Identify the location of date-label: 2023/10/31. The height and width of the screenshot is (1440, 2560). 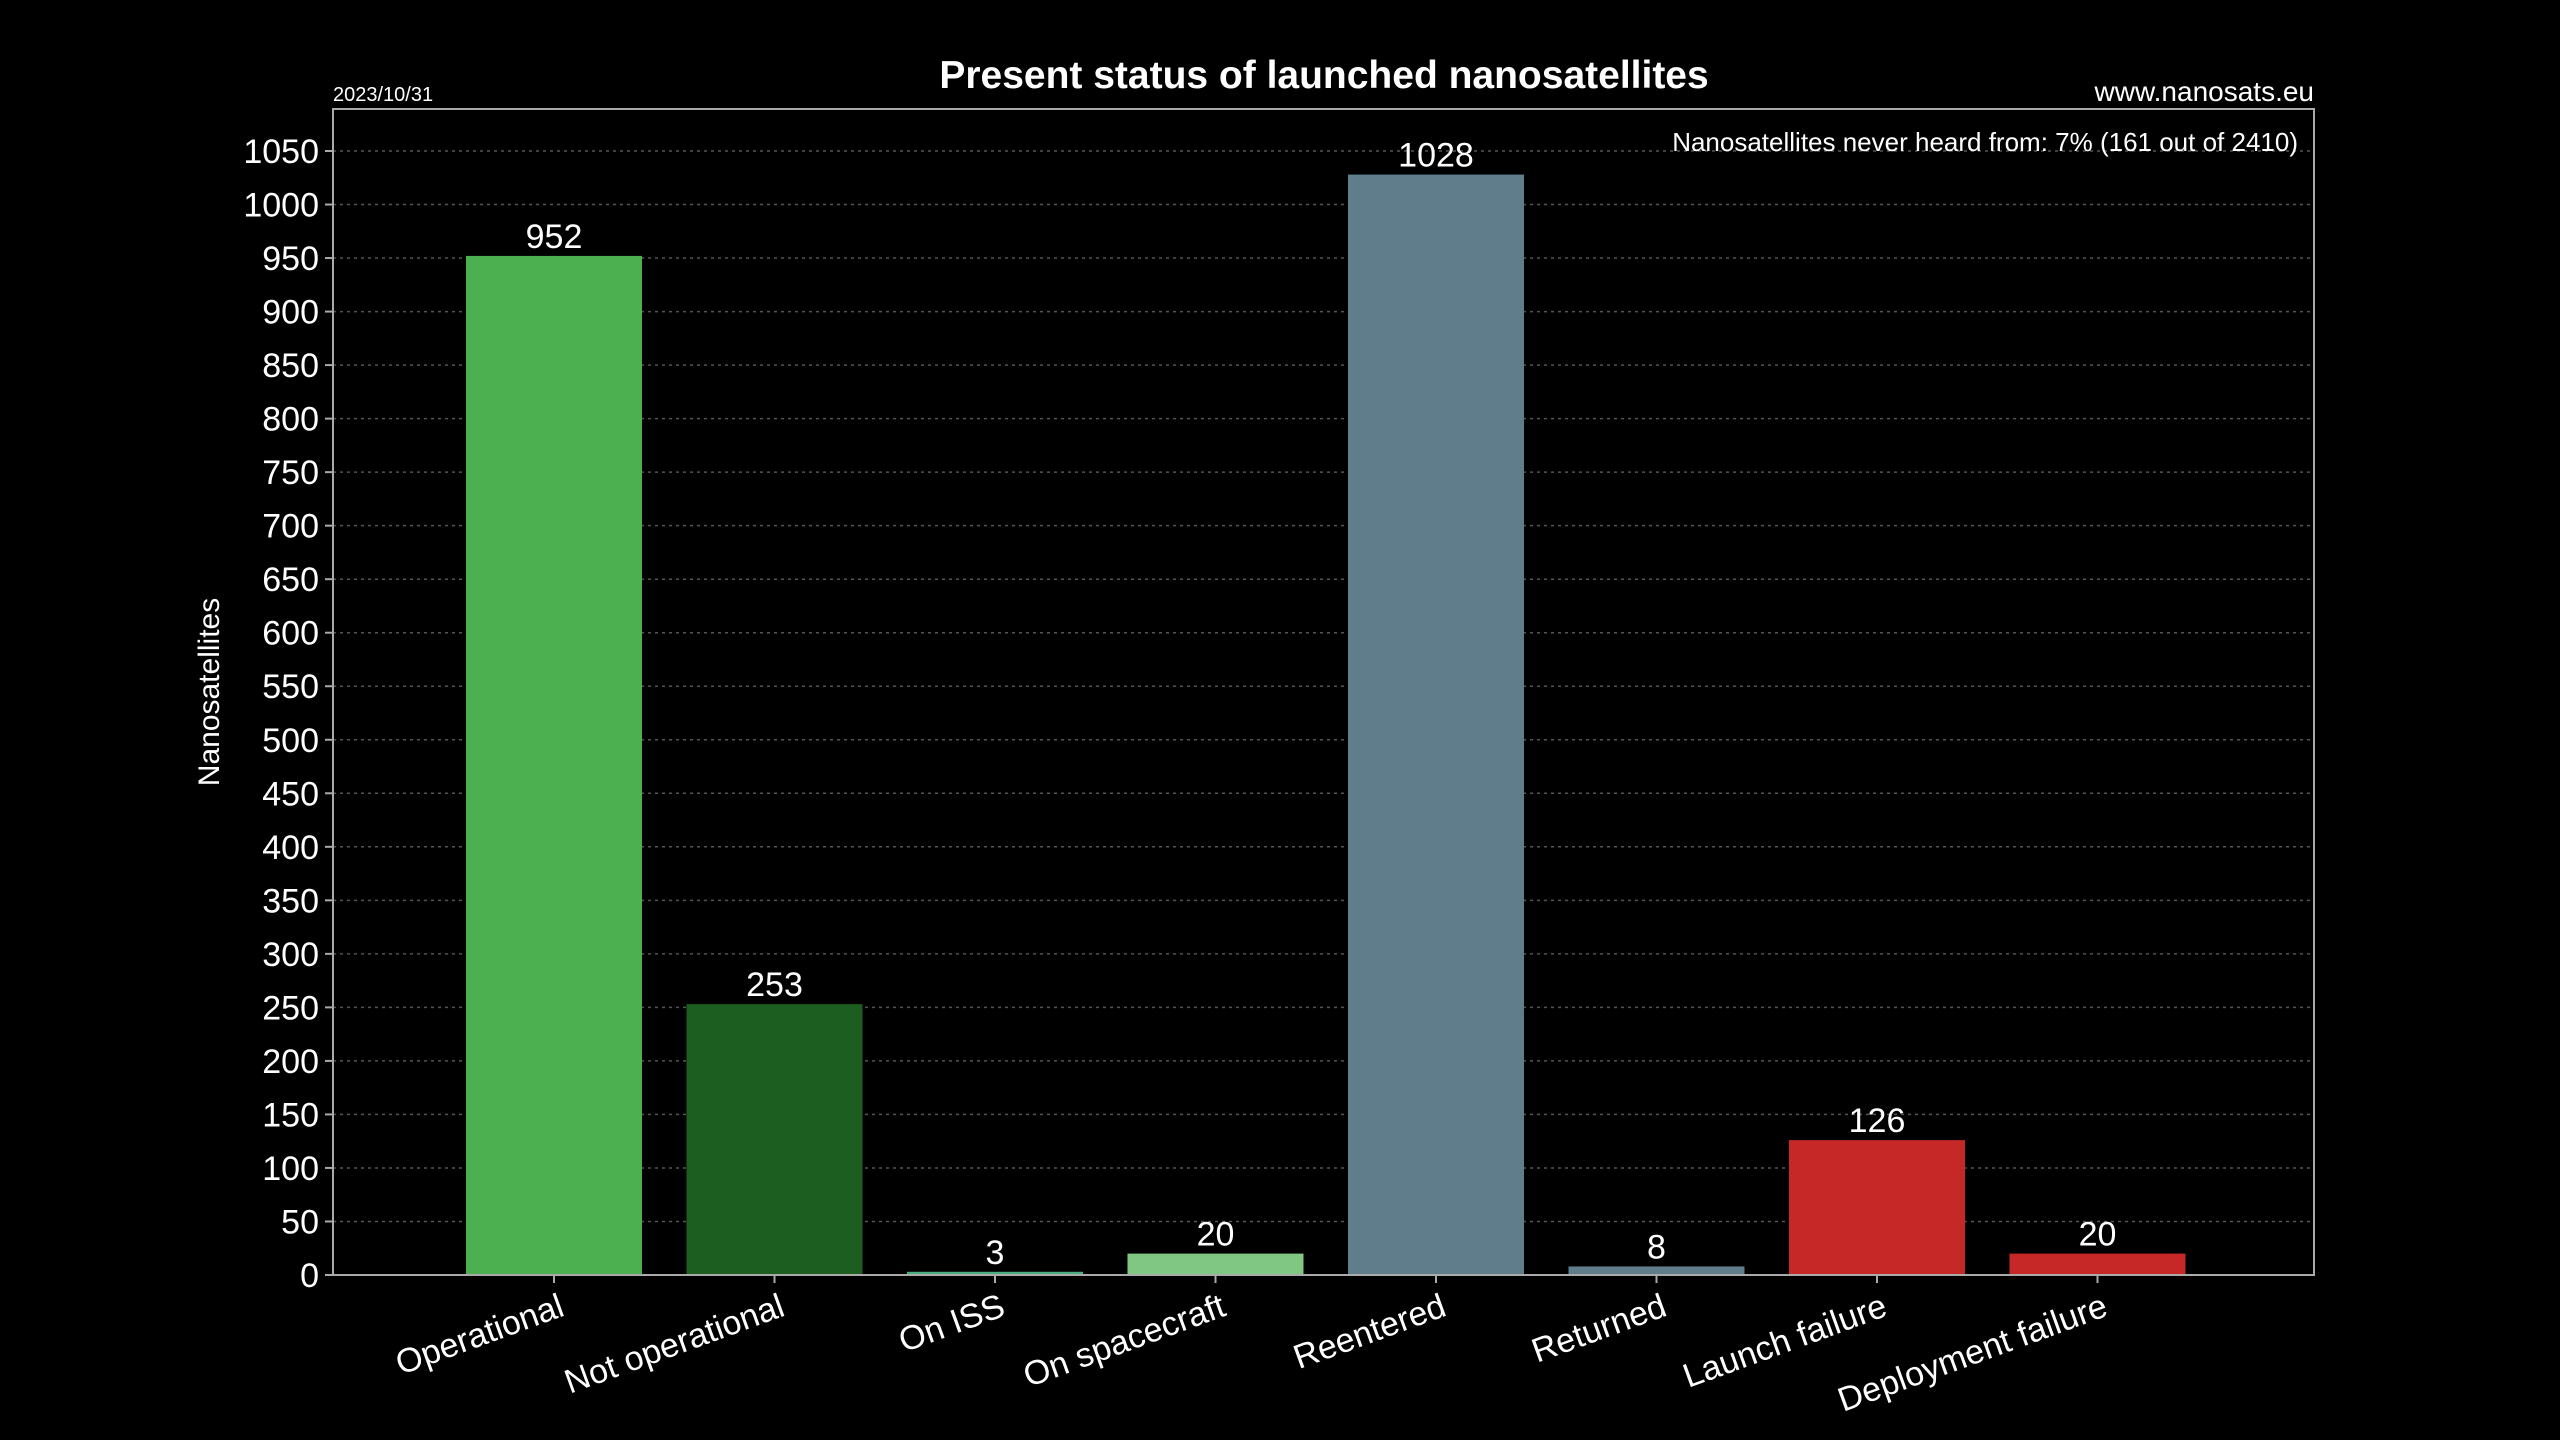
(383, 95).